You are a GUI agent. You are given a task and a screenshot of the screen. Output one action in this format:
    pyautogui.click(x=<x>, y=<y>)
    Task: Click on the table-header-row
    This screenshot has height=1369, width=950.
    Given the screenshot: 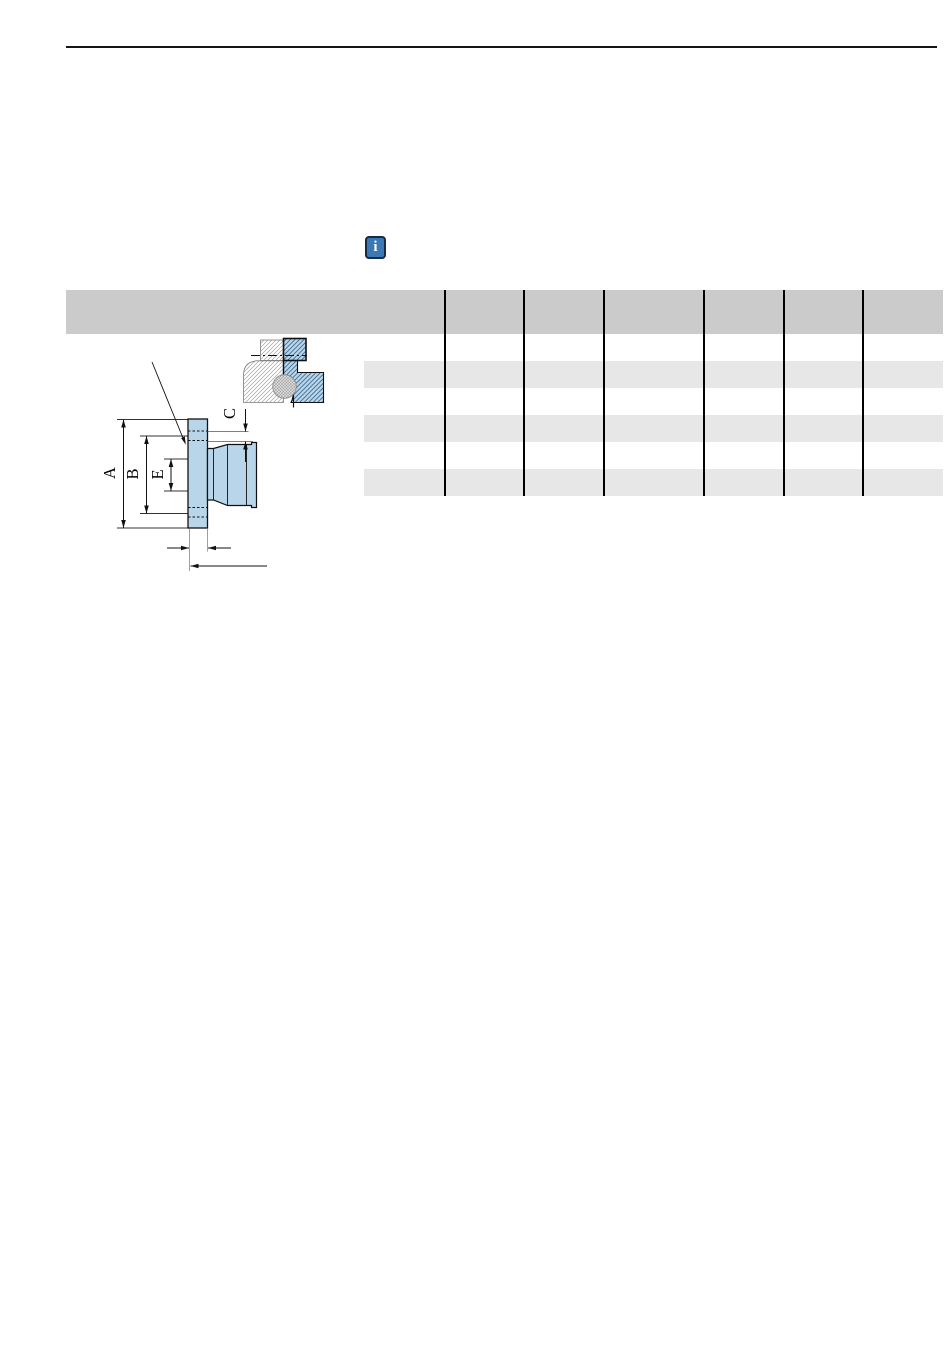 What is the action you would take?
    pyautogui.click(x=504, y=312)
    